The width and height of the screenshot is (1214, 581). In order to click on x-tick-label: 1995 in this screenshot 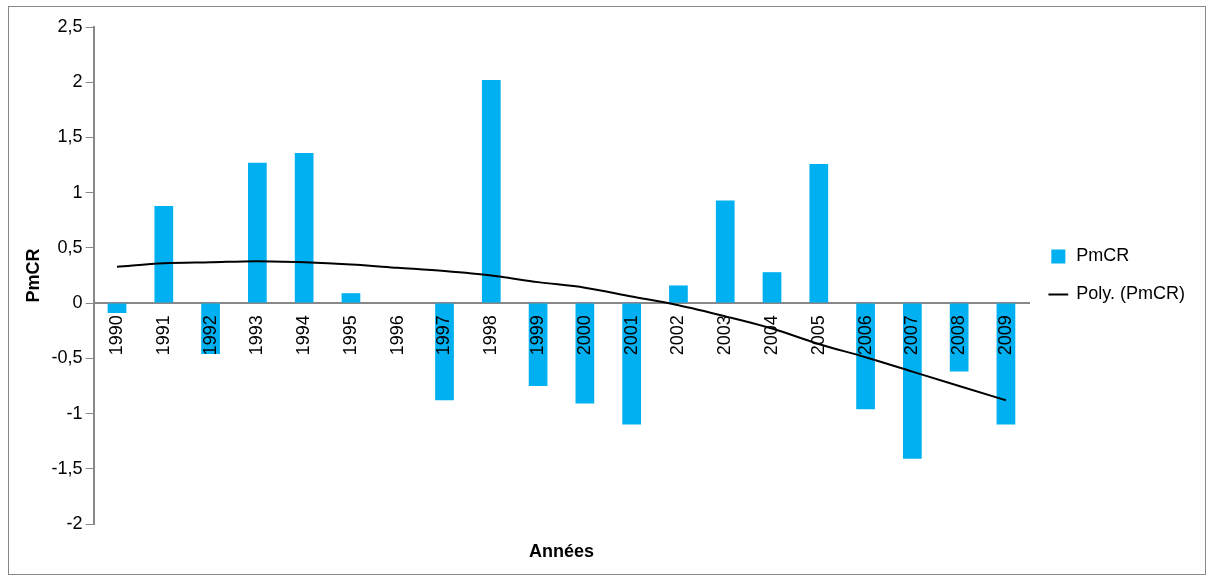, I will do `click(349, 335)`.